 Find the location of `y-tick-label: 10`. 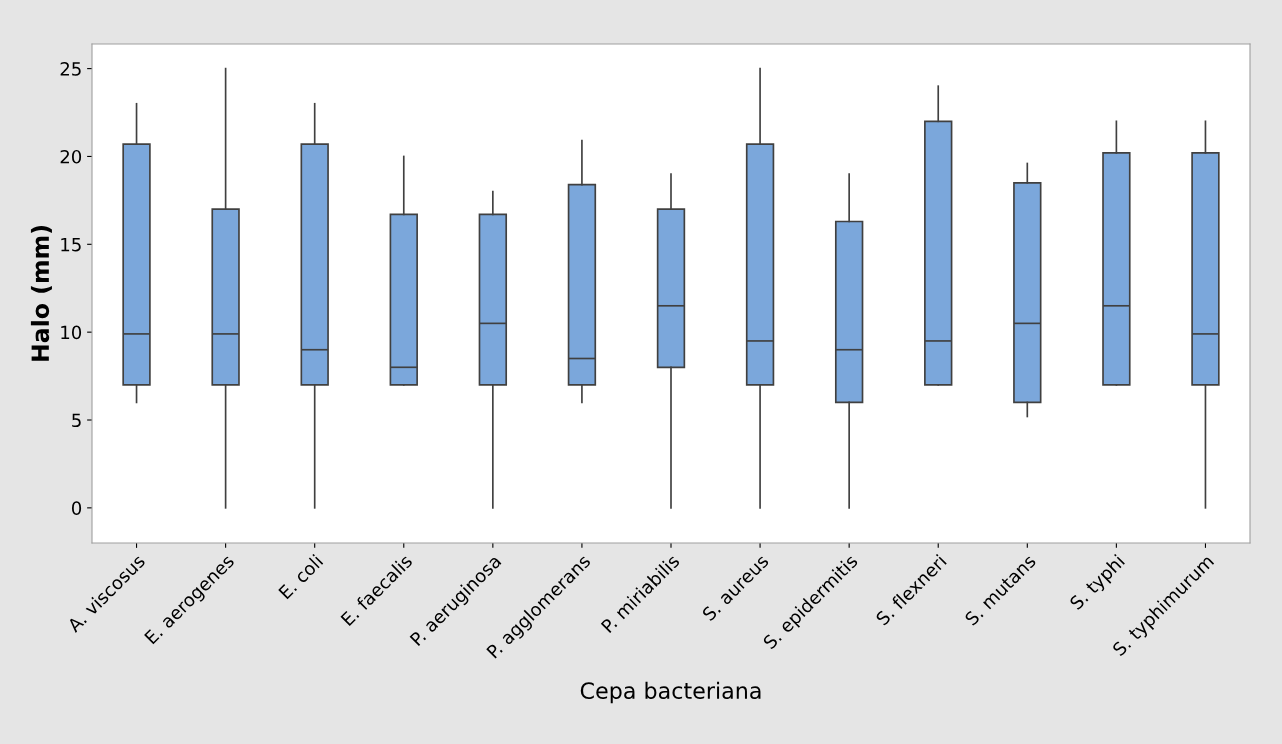

y-tick-label: 10 is located at coordinates (71, 332).